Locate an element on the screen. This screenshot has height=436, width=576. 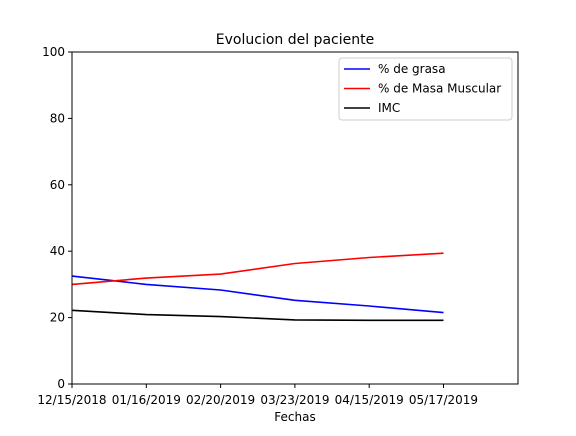
y-axis: 0 20 40 60 80 100 is located at coordinates (57, 218).